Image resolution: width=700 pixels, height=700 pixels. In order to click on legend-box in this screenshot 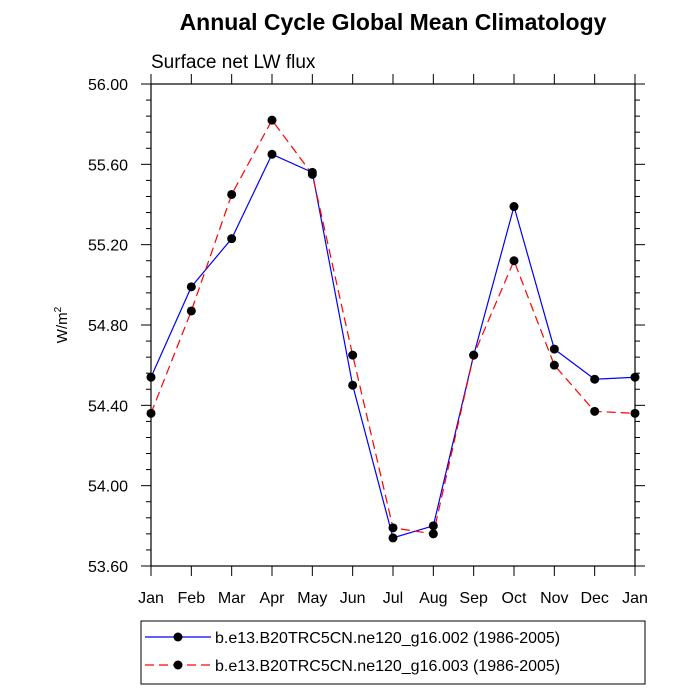, I will do `click(393, 652)`.